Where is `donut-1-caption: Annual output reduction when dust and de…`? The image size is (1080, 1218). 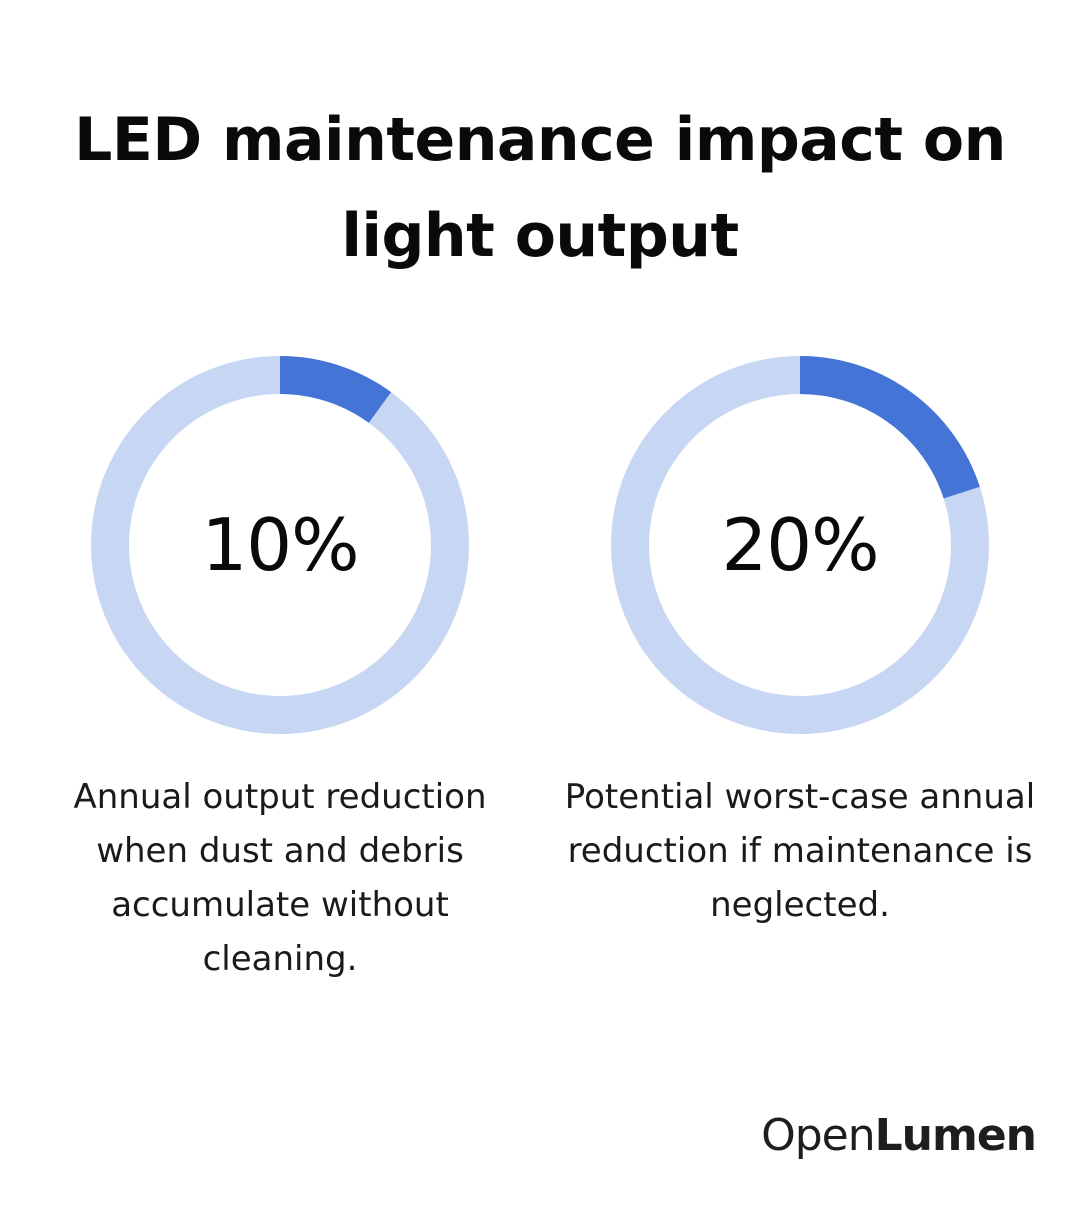
donut-1-caption: Annual output reduction when dust and de… is located at coordinates (280, 878).